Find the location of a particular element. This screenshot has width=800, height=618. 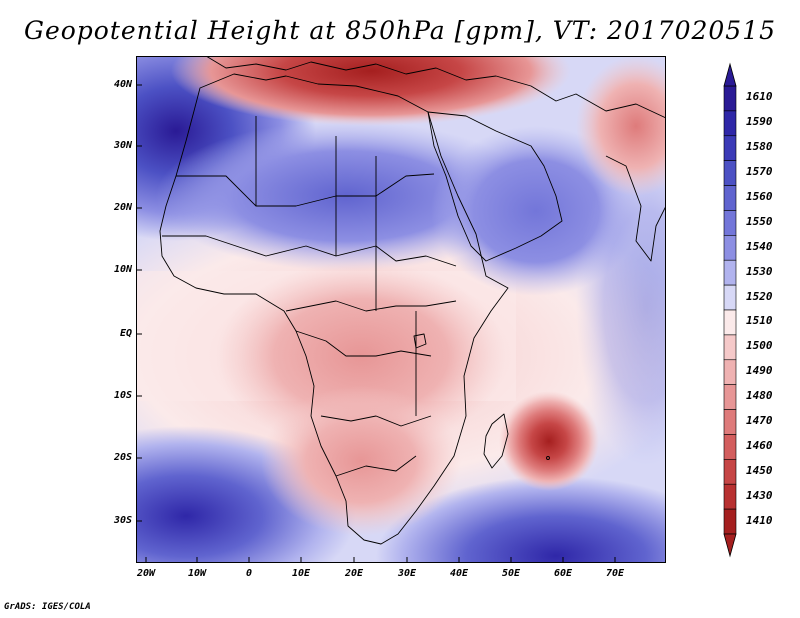

colorbar-label: 1560 is located at coordinates (759, 196).